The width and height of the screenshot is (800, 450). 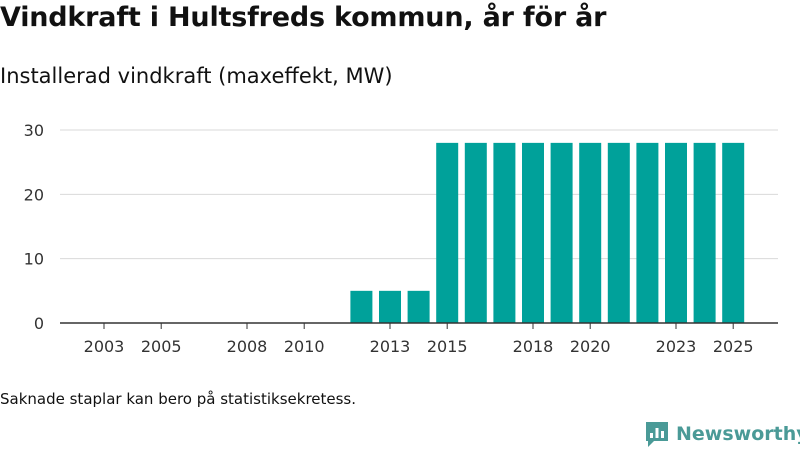 I want to click on chart-title: Vindkraft i Hultsfreds kommun, år för år, so click(x=303, y=17).